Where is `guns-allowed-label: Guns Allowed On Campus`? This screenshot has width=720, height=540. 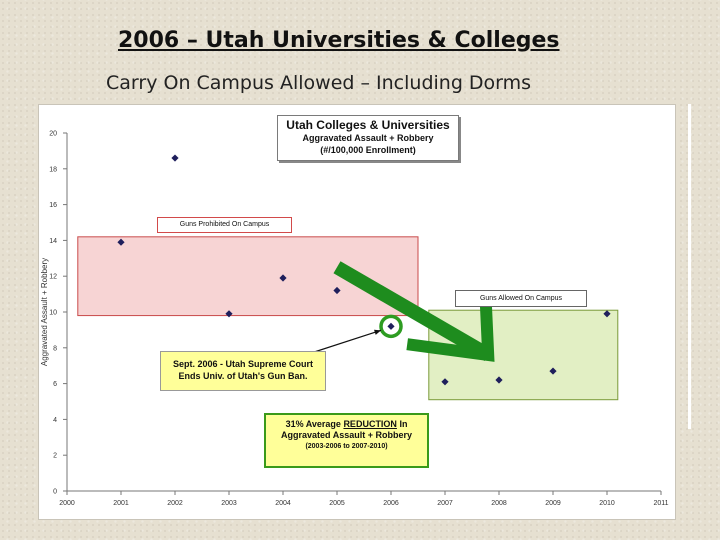
guns-allowed-label: Guns Allowed On Campus is located at coordinates (521, 298).